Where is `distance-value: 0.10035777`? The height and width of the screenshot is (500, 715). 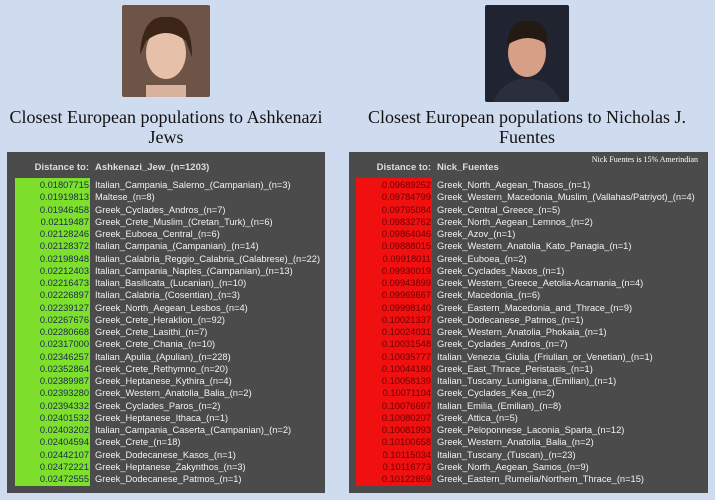 distance-value: 0.10035777 is located at coordinates (406, 356).